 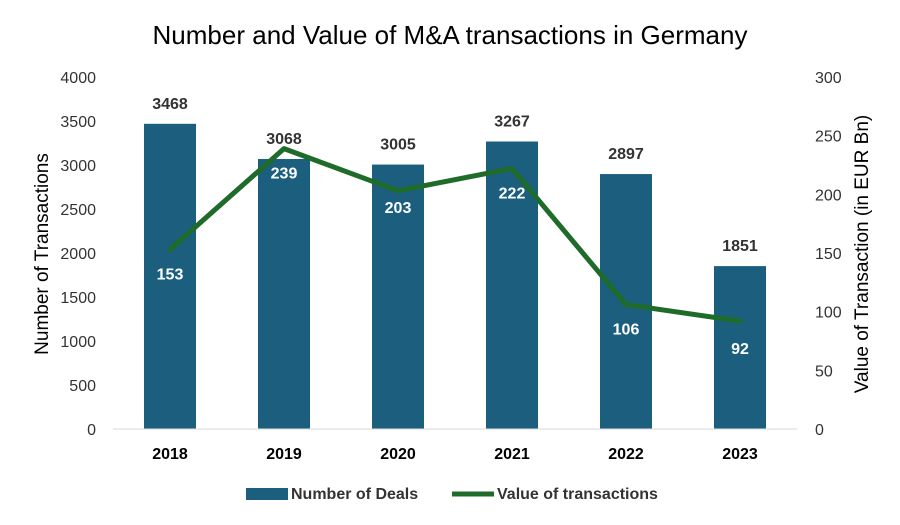 What do you see at coordinates (398, 454) in the screenshot?
I see `x-tick-label: 2020` at bounding box center [398, 454].